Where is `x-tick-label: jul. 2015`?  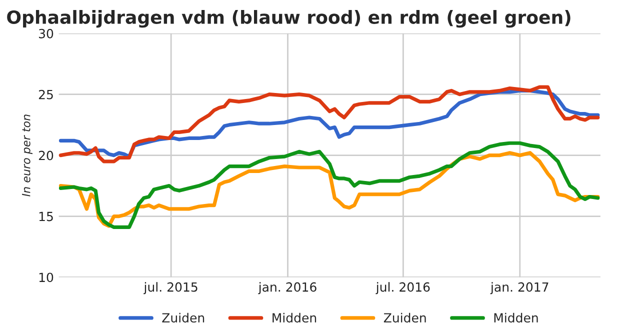 x-tick-label: jul. 2015 is located at coordinates (171, 288).